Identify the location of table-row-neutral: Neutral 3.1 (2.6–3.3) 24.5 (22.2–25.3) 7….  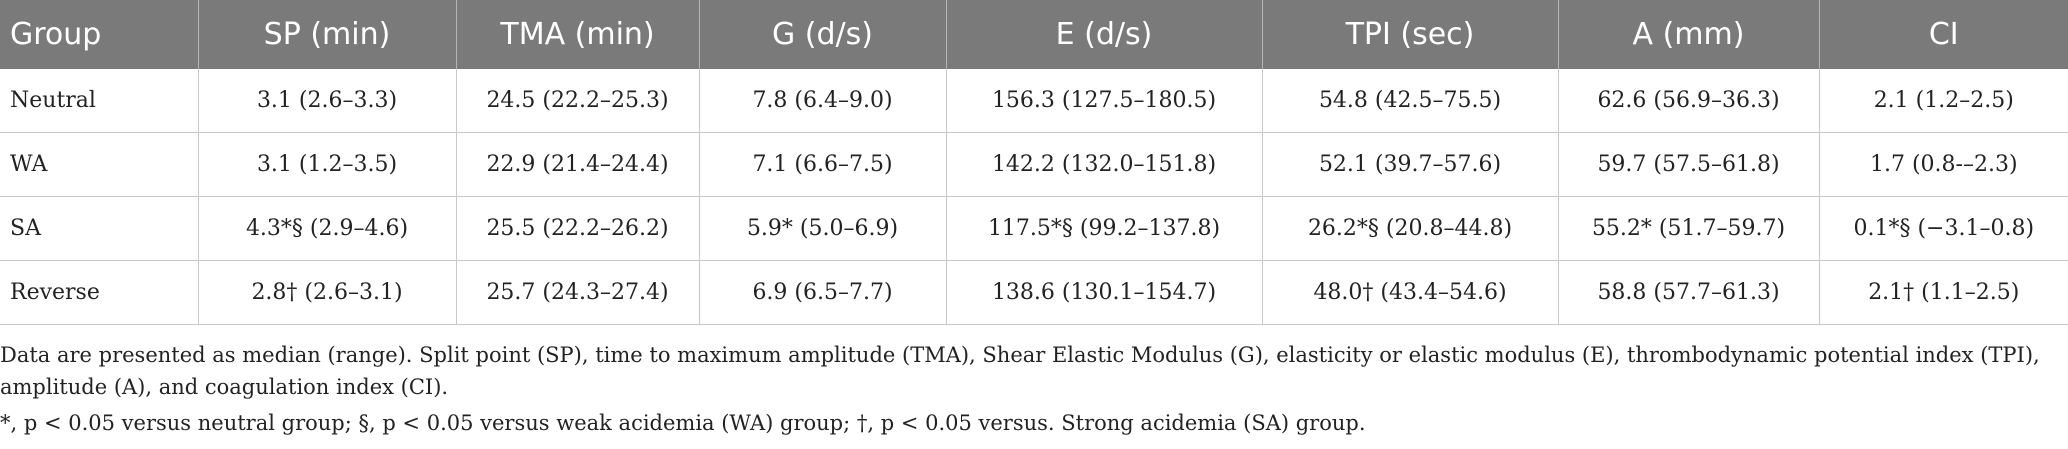
(1034, 101).